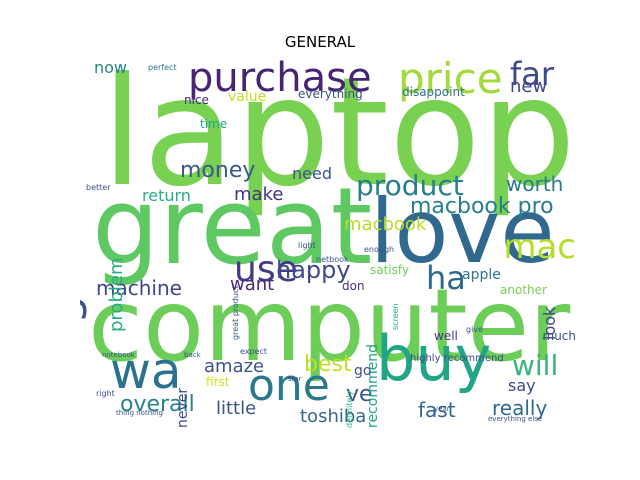 This screenshot has width=640, height=480. I want to click on word-cloud-word: purchase, so click(280, 79).